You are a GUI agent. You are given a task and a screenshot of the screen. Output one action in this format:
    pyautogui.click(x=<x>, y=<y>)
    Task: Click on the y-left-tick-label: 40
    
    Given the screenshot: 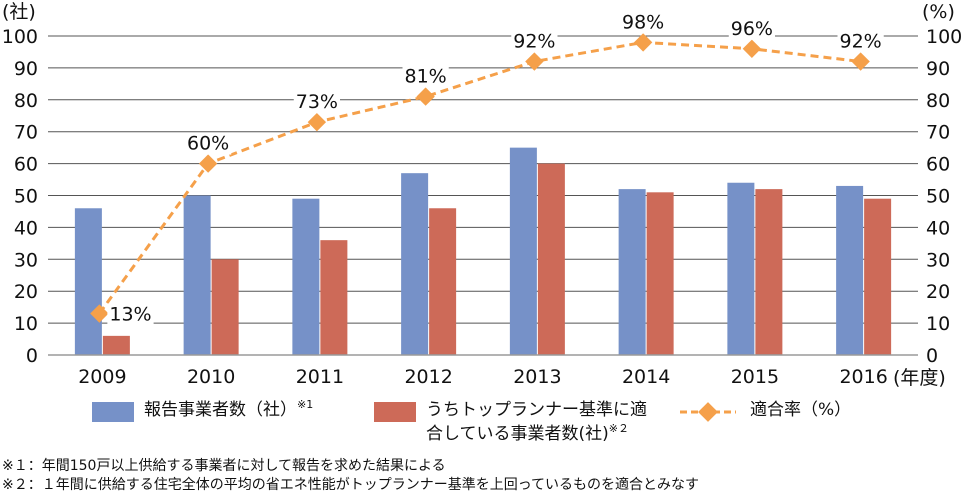 What is the action you would take?
    pyautogui.click(x=26, y=228)
    